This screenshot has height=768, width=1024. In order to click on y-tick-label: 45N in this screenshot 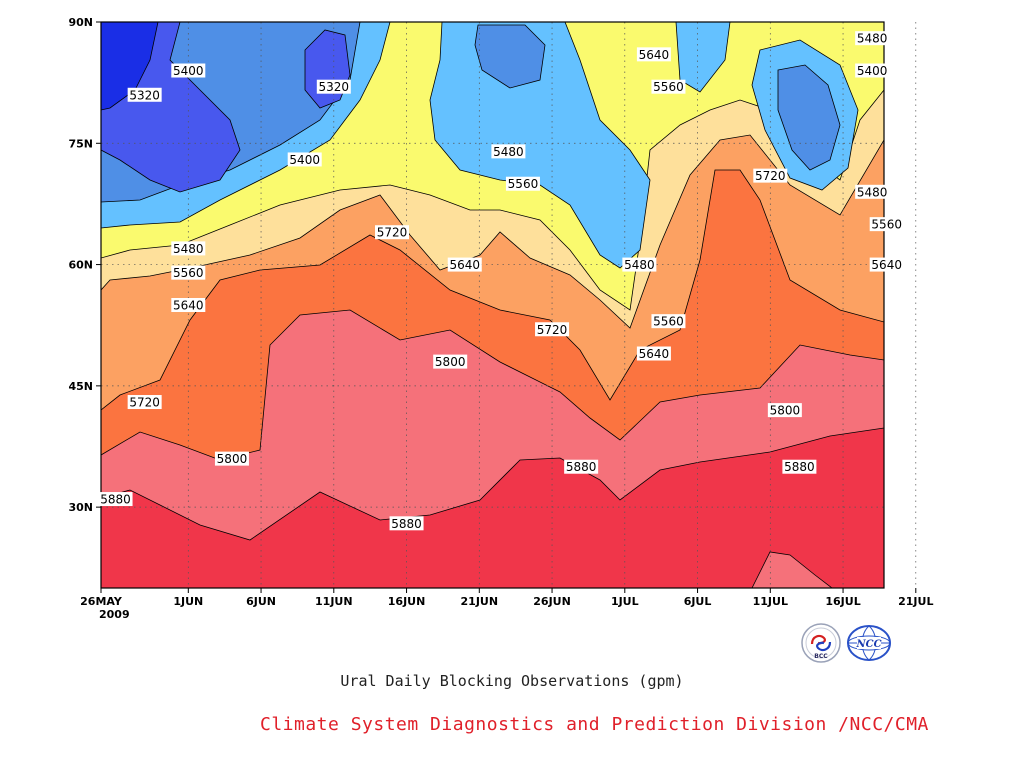, I will do `click(80, 386)`.